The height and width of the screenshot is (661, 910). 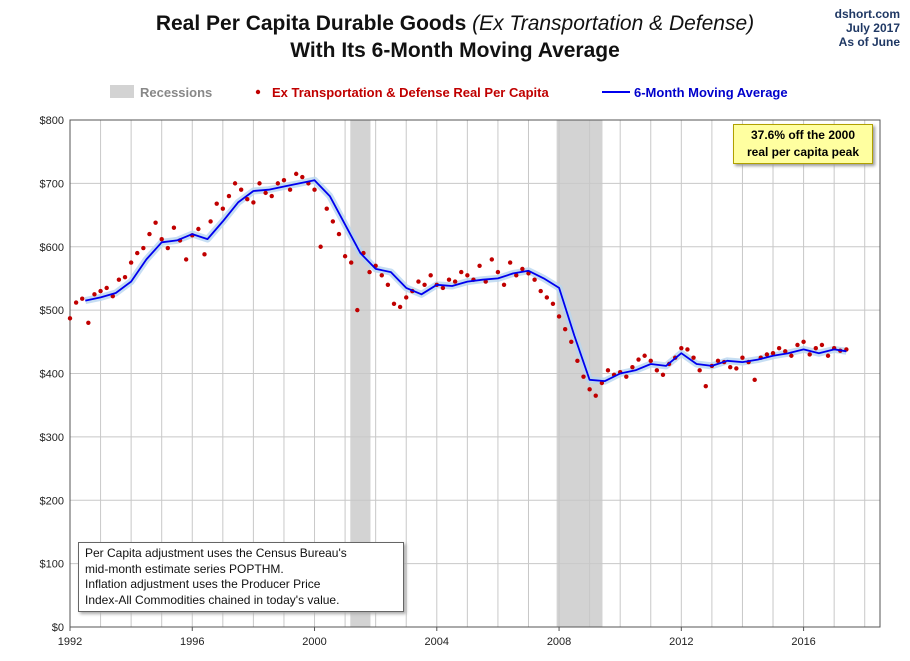 What do you see at coordinates (52, 311) in the screenshot?
I see `y-tick-label: $500` at bounding box center [52, 311].